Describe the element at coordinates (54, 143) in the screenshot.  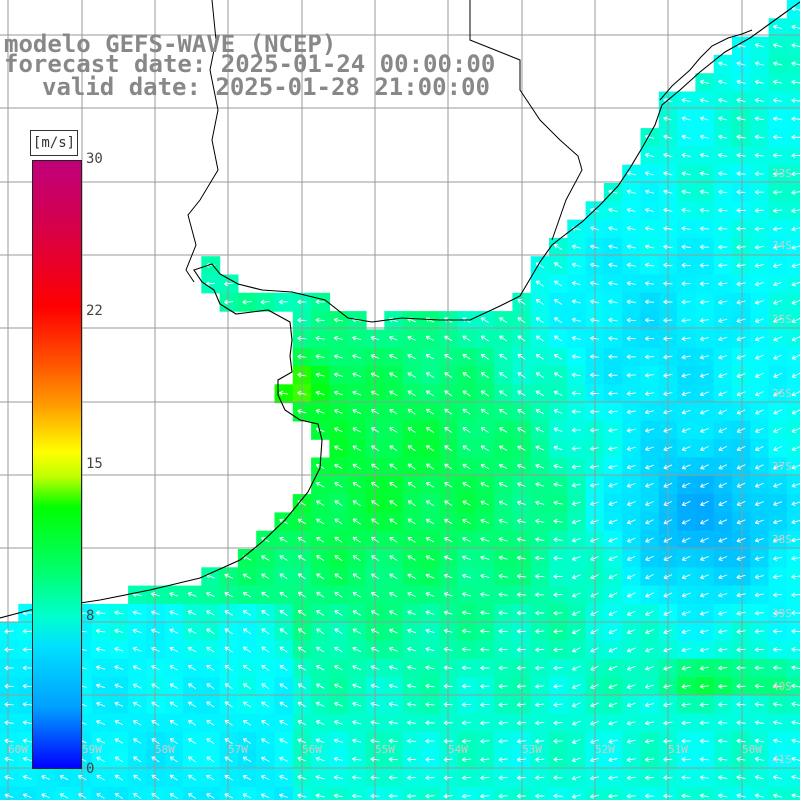
I see `colorbar-units: [m/s]` at that location.